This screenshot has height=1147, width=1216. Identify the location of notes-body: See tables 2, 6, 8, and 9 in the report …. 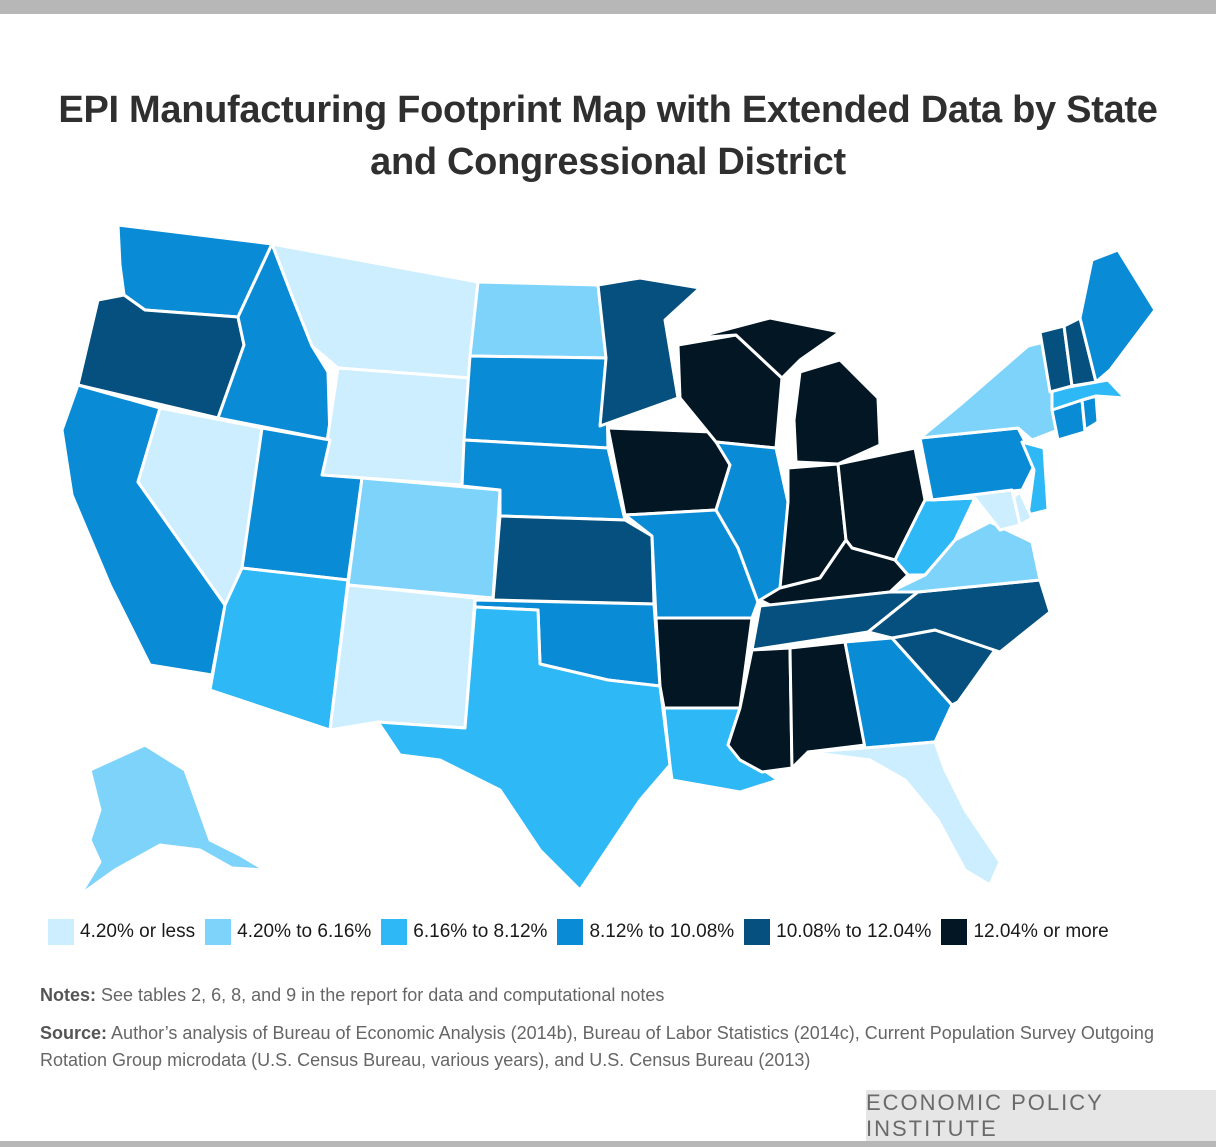
(383, 995).